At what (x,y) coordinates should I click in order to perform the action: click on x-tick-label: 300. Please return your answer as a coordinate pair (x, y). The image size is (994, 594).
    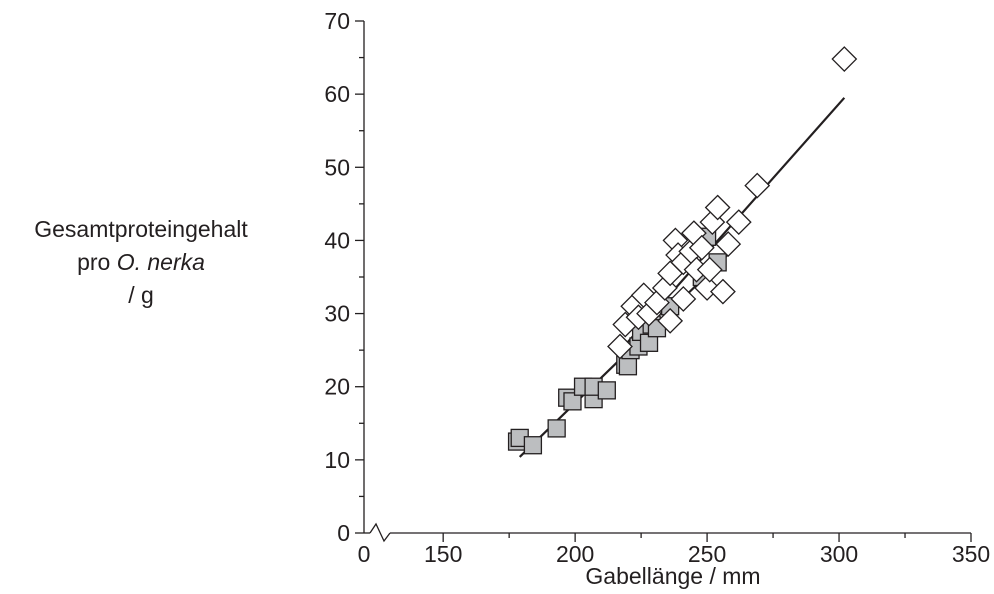
    Looking at the image, I should click on (839, 554).